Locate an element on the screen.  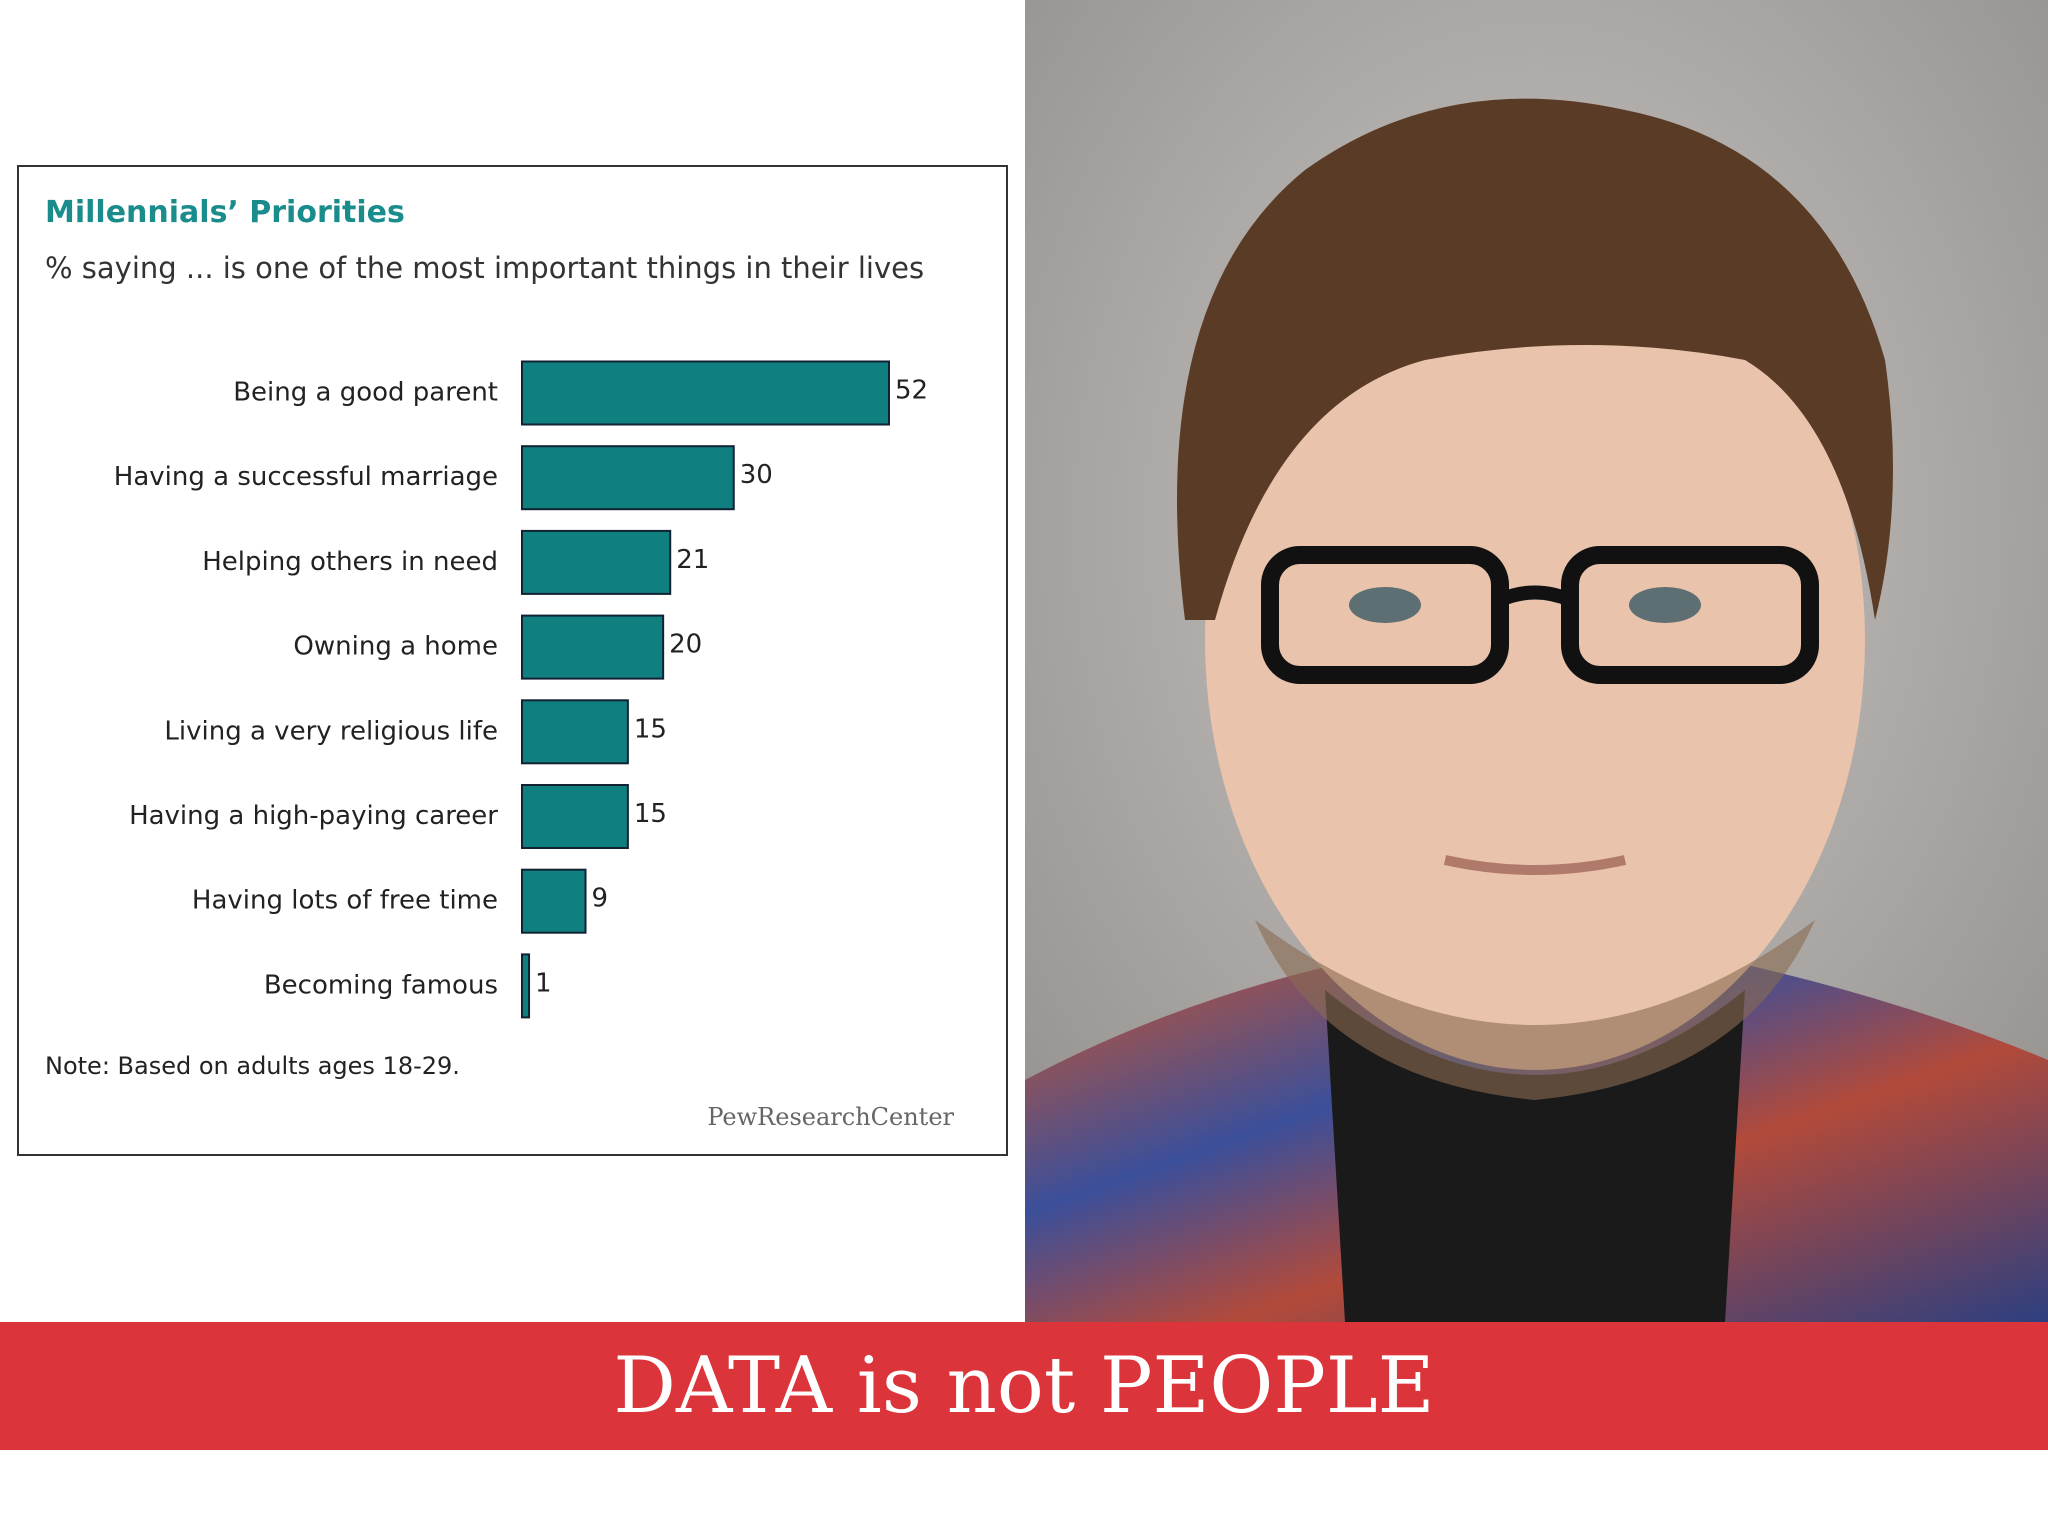
category-label: Being a good parent is located at coordinates (365, 393).